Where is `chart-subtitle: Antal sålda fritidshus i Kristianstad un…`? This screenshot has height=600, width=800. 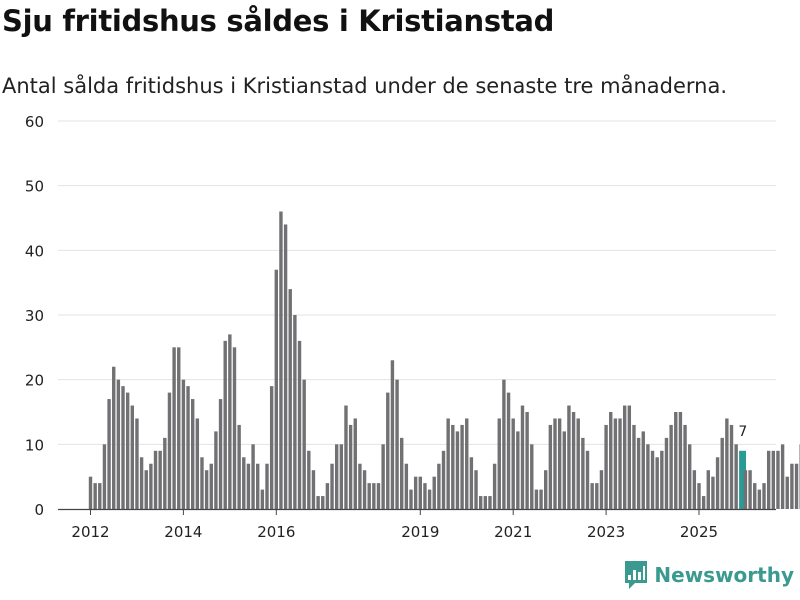
chart-subtitle: Antal sålda fritidshus i Kristianstad un… is located at coordinates (365, 86).